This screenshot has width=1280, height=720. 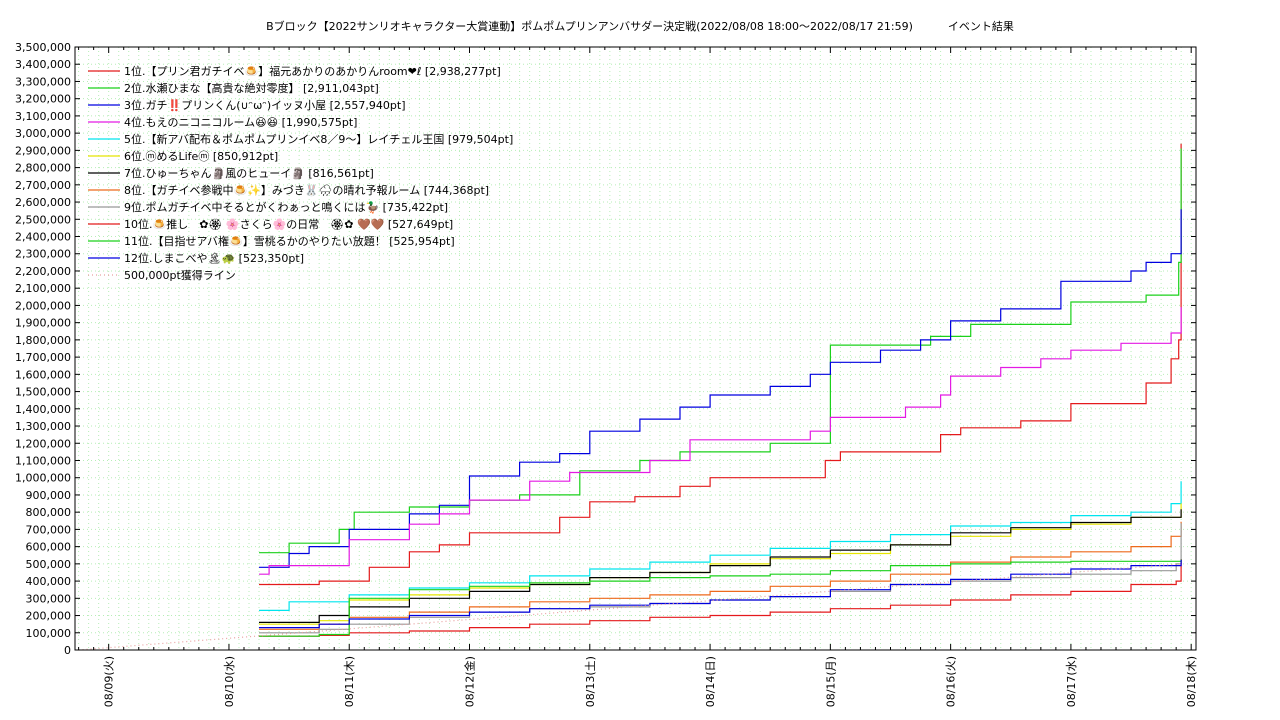 What do you see at coordinates (830, 681) in the screenshot?
I see `x-tick-label: 08/15(月)` at bounding box center [830, 681].